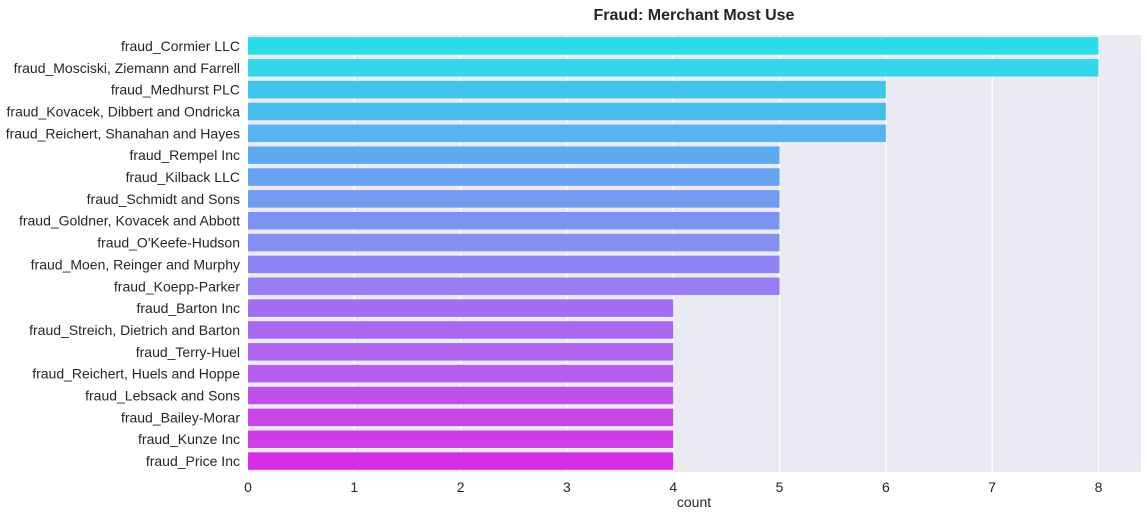  I want to click on x-tick-label-6: 6, so click(886, 487).